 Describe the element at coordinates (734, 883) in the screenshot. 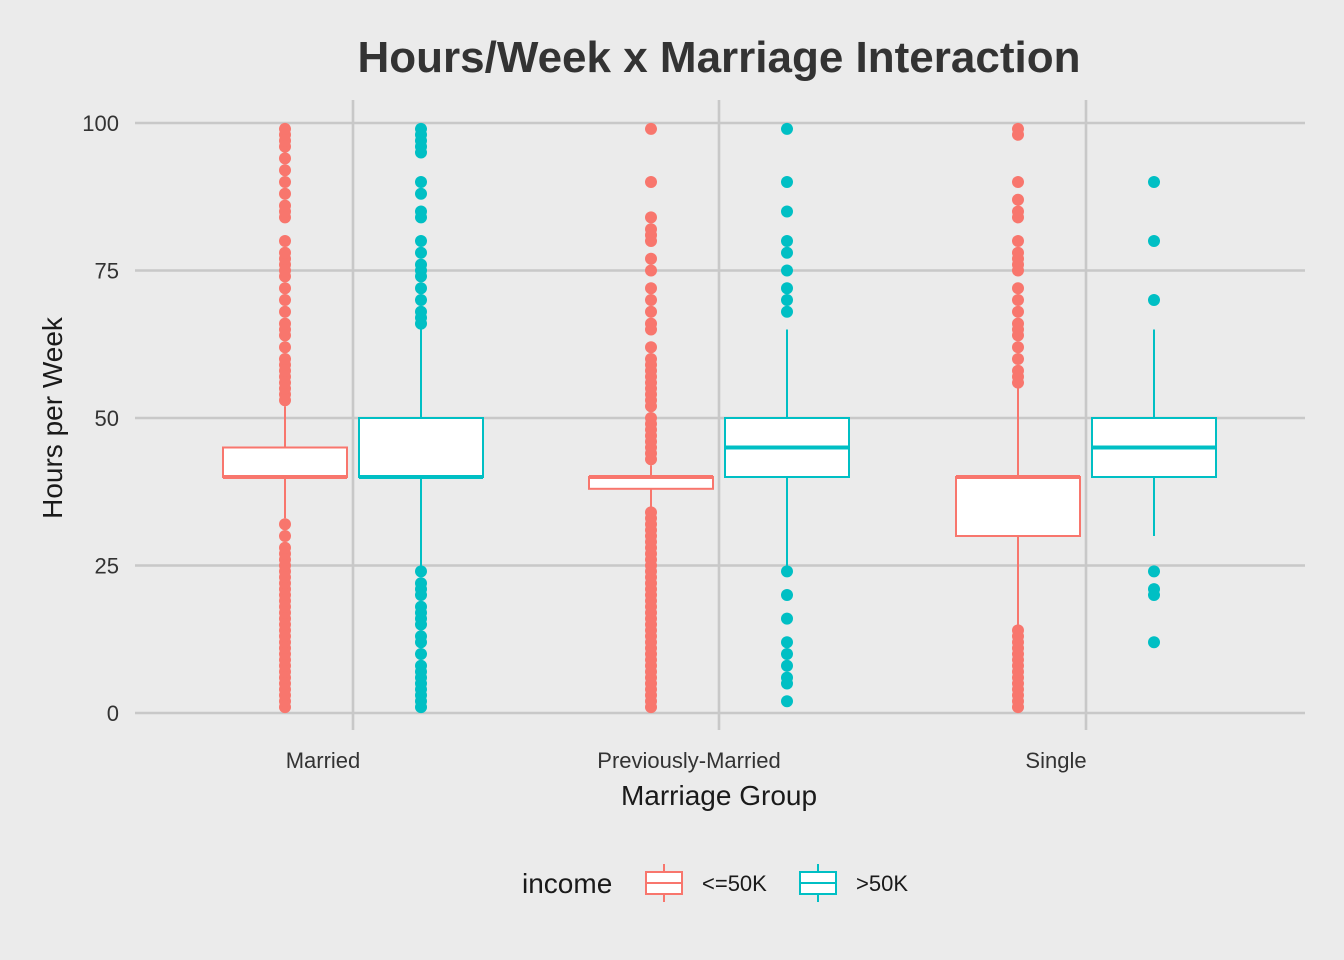

I see `legend-label: <=50K` at that location.